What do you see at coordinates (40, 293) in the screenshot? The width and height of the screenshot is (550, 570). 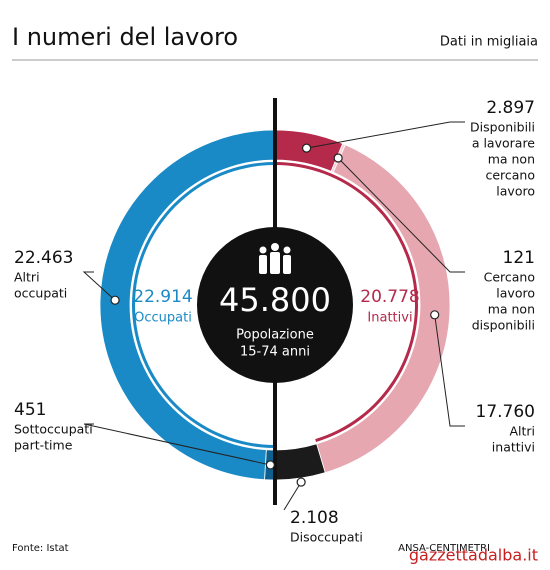 I see `category-label: occupati` at bounding box center [40, 293].